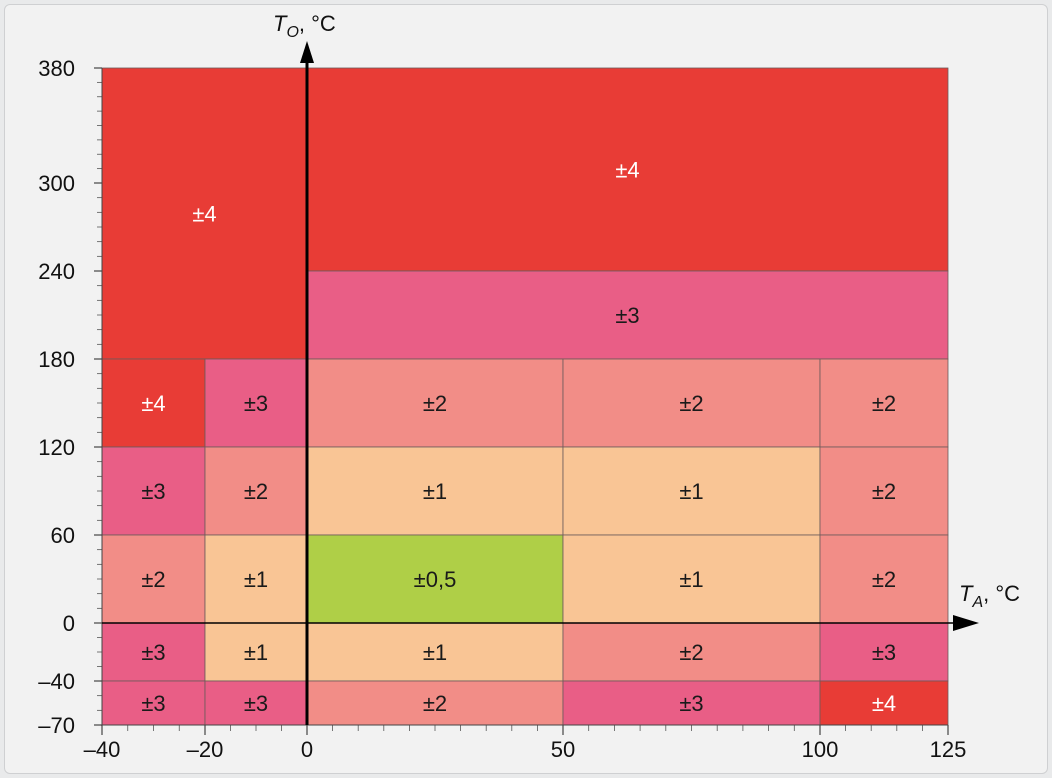 The width and height of the screenshot is (1052, 778). What do you see at coordinates (307, 52) in the screenshot?
I see `y-axis-arrow-icon` at bounding box center [307, 52].